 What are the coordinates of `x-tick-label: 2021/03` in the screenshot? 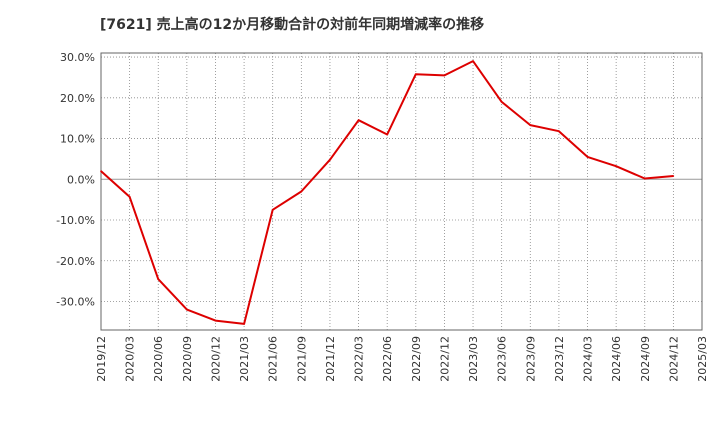 It's located at (244, 359).